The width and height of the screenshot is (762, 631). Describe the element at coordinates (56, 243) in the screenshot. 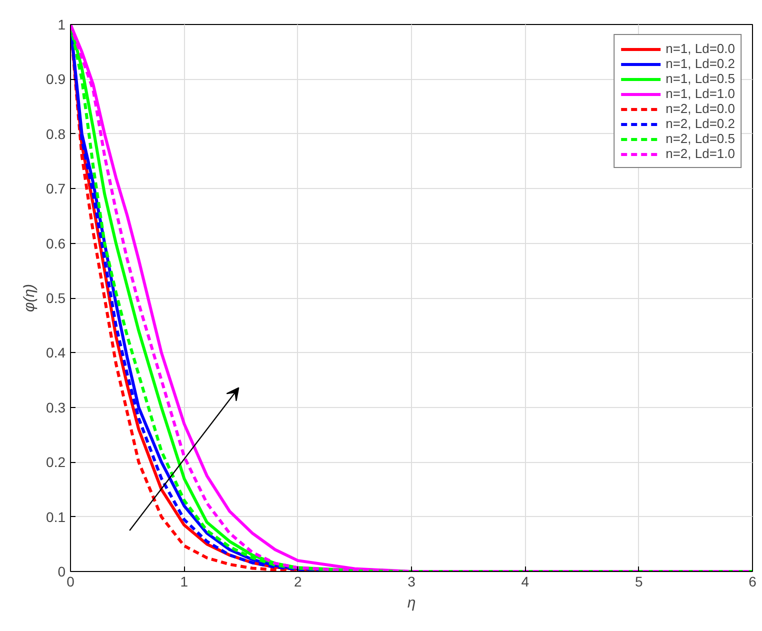

I see `y-tick-label: 0.6` at that location.